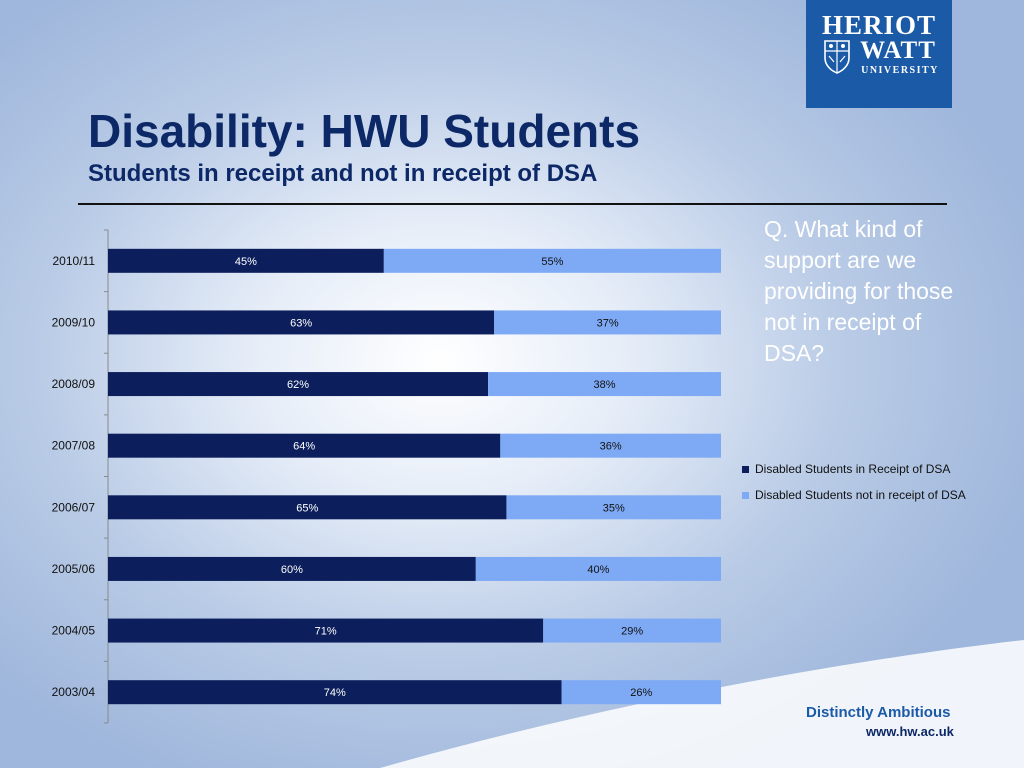 The width and height of the screenshot is (1024, 768). I want to click on bar-data-label: 35%, so click(614, 508).